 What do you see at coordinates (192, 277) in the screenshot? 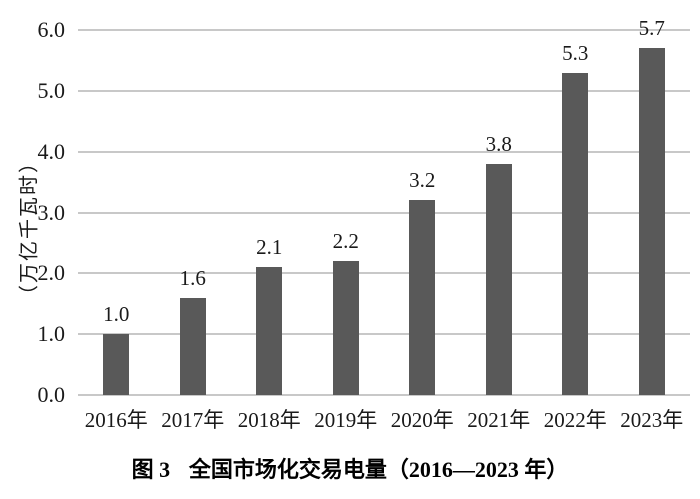
I see `bar-value-label: 1.6` at bounding box center [192, 277].